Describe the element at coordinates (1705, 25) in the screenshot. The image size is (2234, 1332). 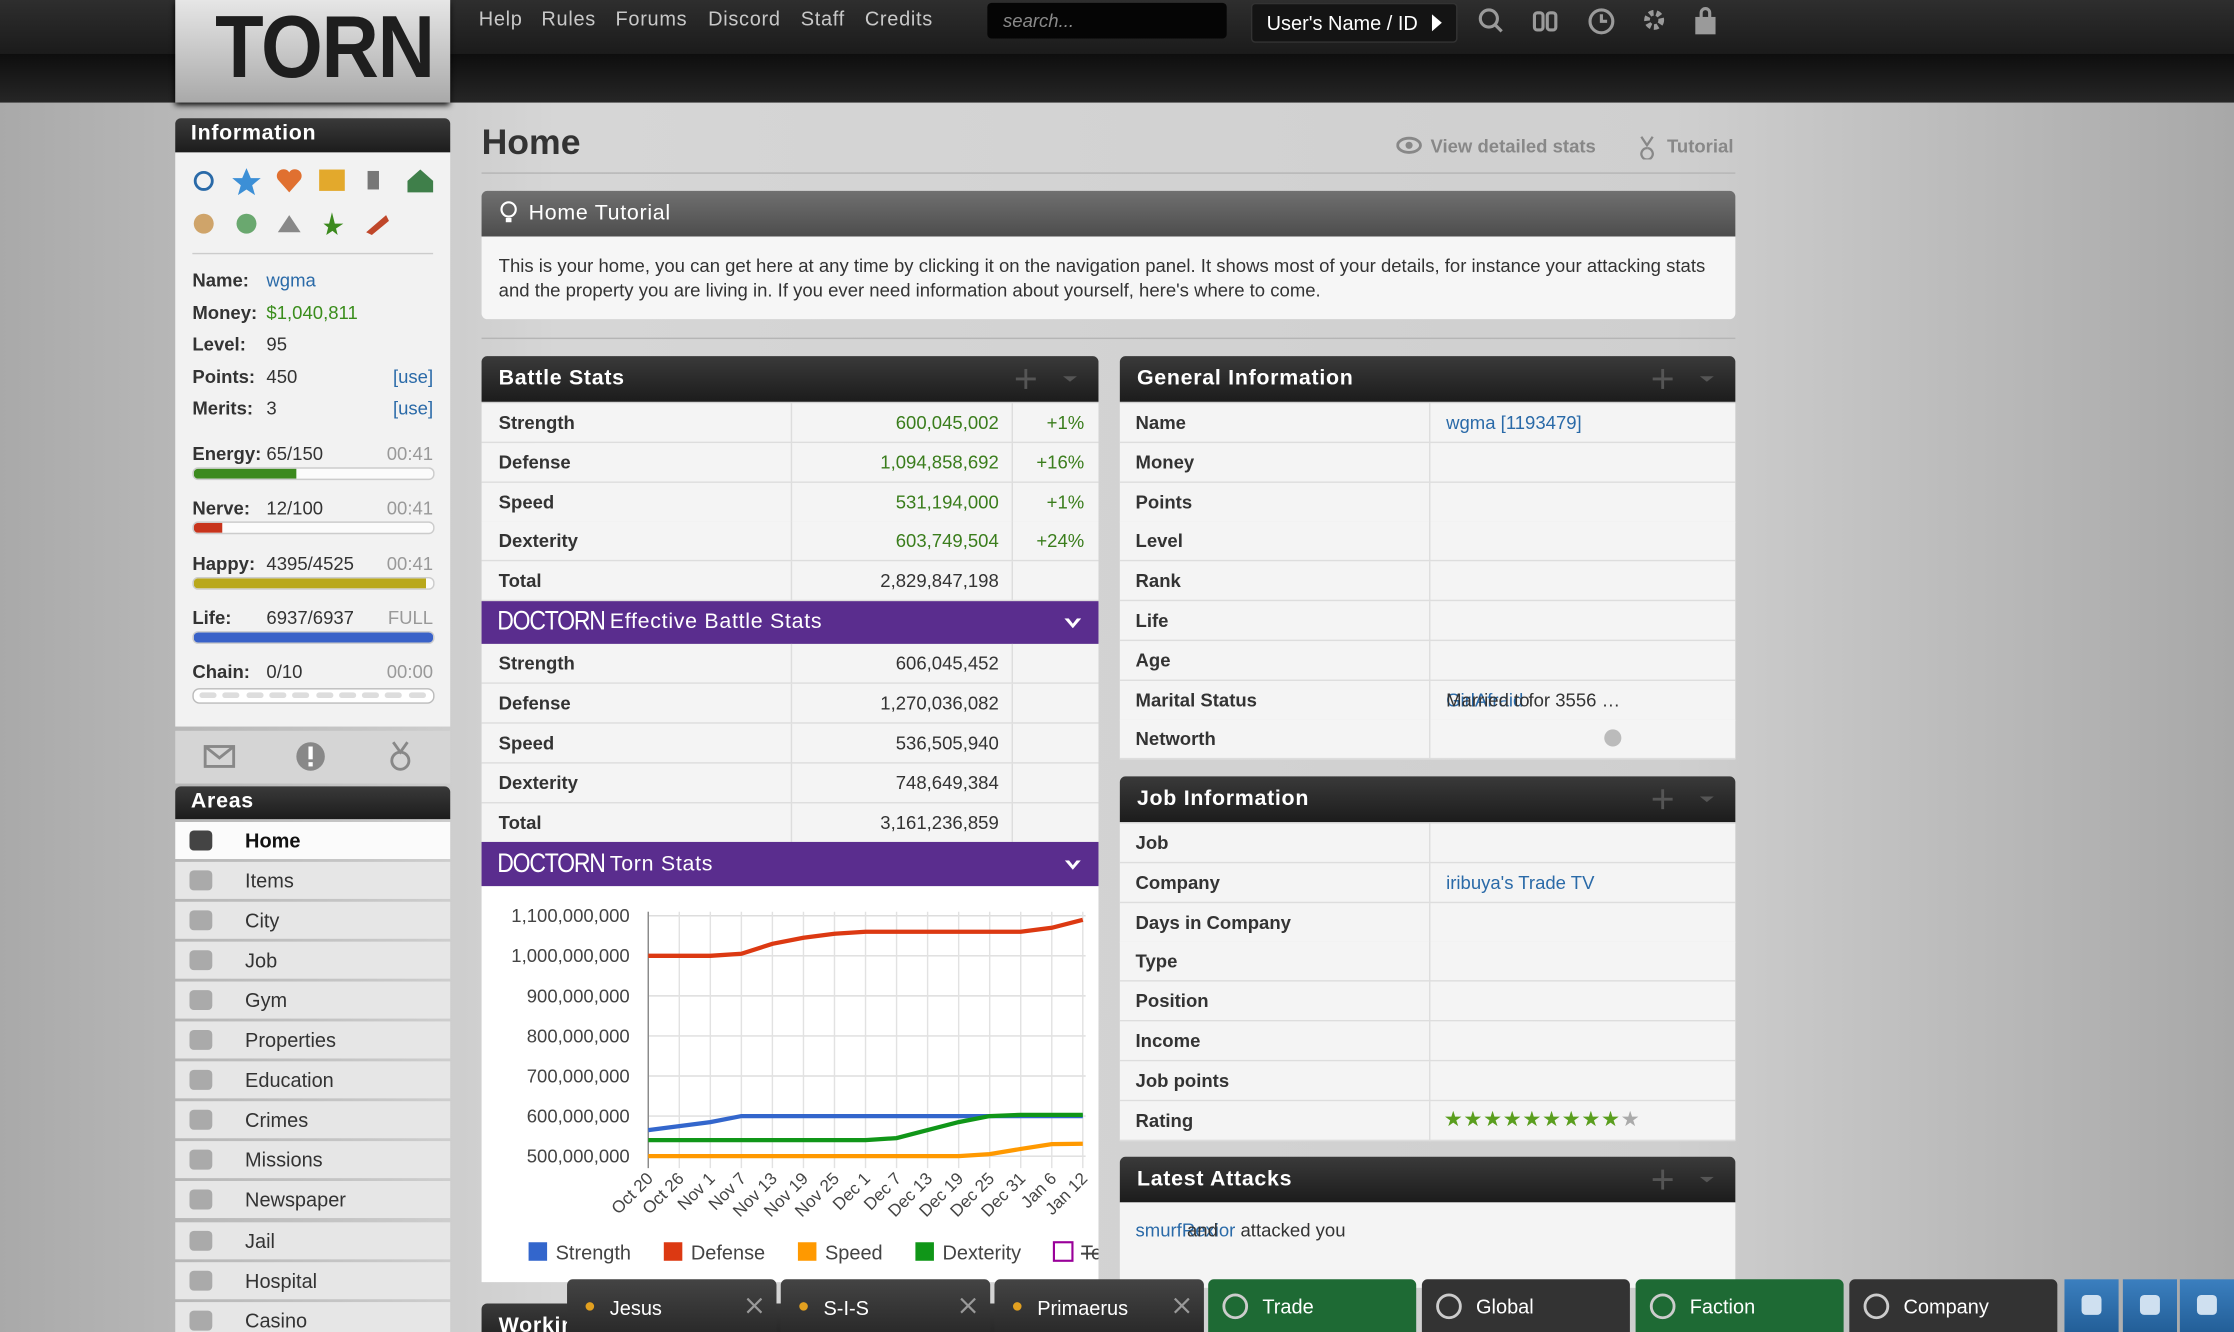
I see `lock-icon` at that location.